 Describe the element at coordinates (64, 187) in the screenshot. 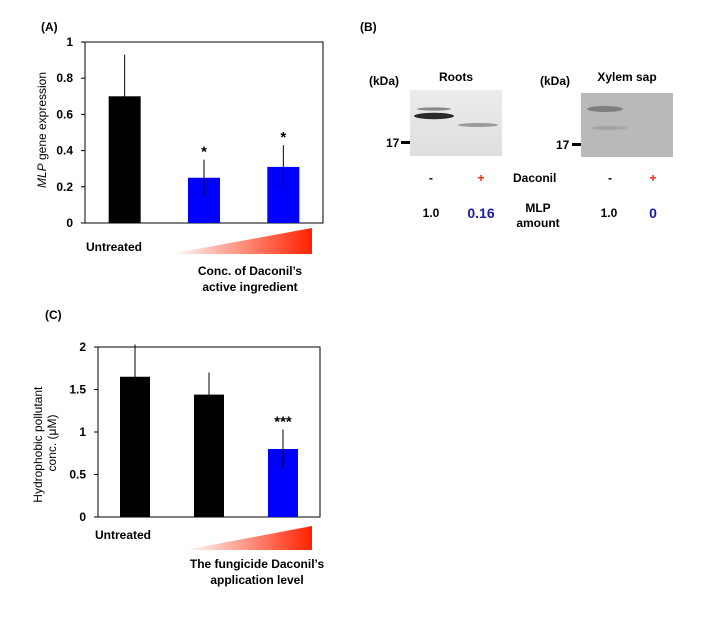

I see `chart-a-ytick-label: 0.2` at that location.